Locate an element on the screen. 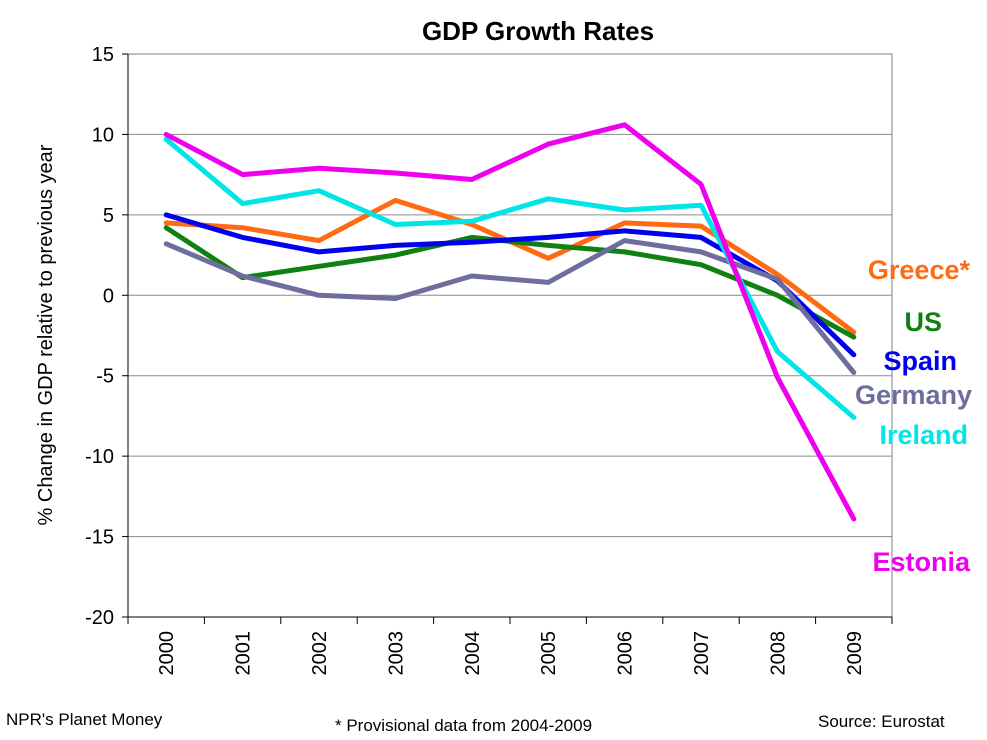 The width and height of the screenshot is (987, 740). y-tick-label: -5 is located at coordinates (105, 377).